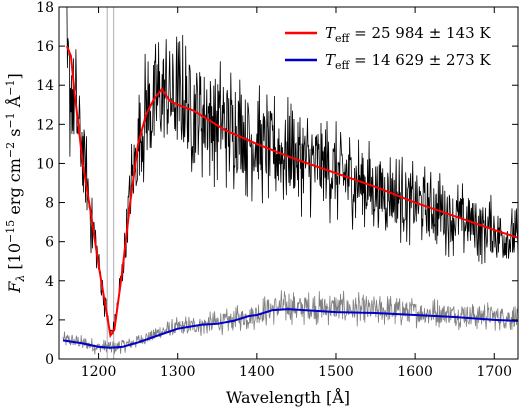  I want to click on vertical-marker-lines, so click(110, 183).